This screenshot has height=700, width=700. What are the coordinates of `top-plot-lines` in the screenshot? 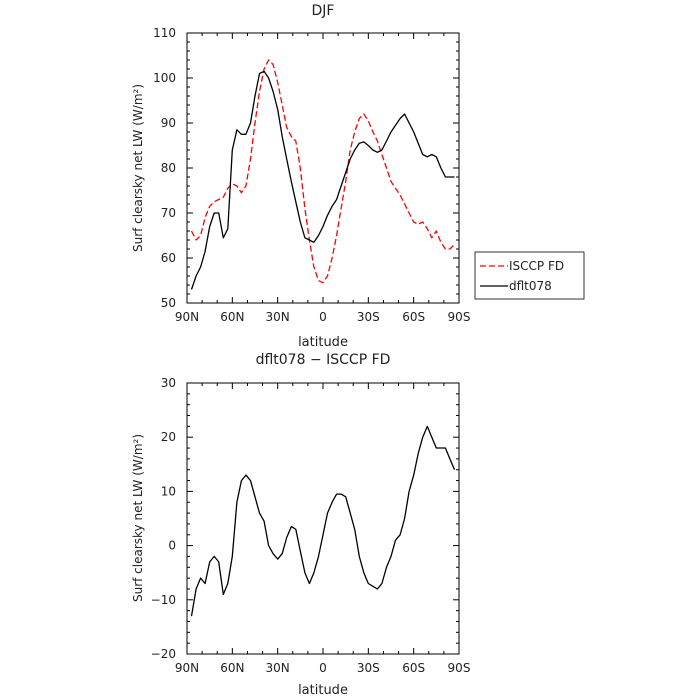 It's located at (322, 174).